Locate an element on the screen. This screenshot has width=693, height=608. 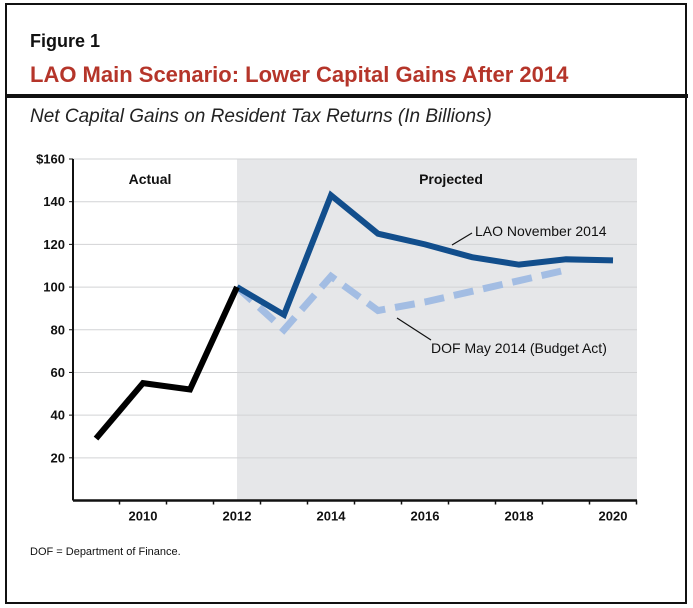
region-label-projected: Projected is located at coordinates (451, 179).